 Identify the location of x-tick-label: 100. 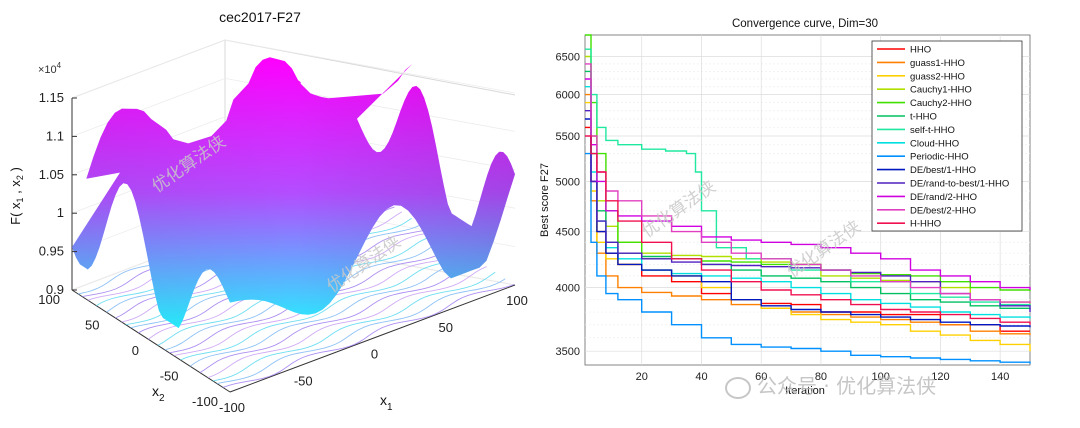
(880, 377).